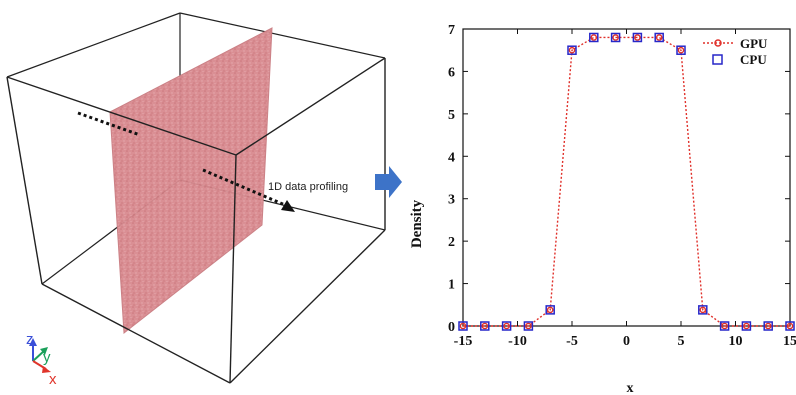 This screenshot has width=796, height=395. I want to click on legend-cpu-marker, so click(717, 59).